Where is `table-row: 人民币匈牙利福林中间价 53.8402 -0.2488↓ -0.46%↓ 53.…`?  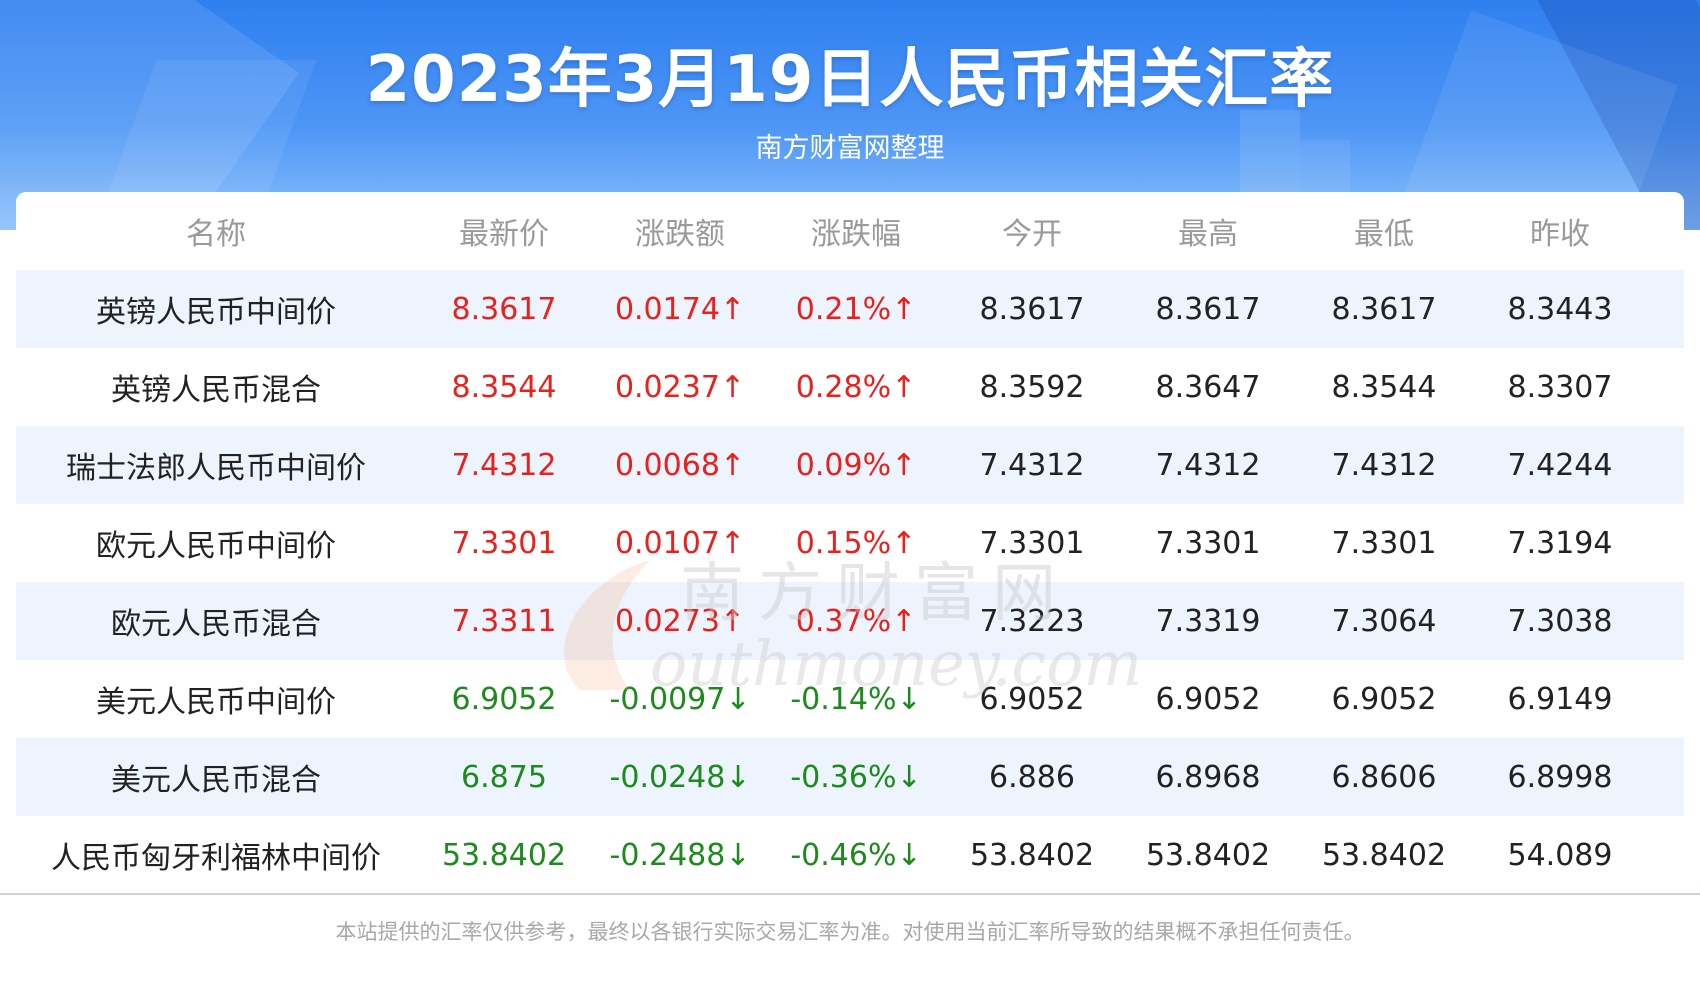
table-row: 人民币匈牙利福林中间价 53.8402 -0.2488↓ -0.46%↓ 53.… is located at coordinates (850, 855).